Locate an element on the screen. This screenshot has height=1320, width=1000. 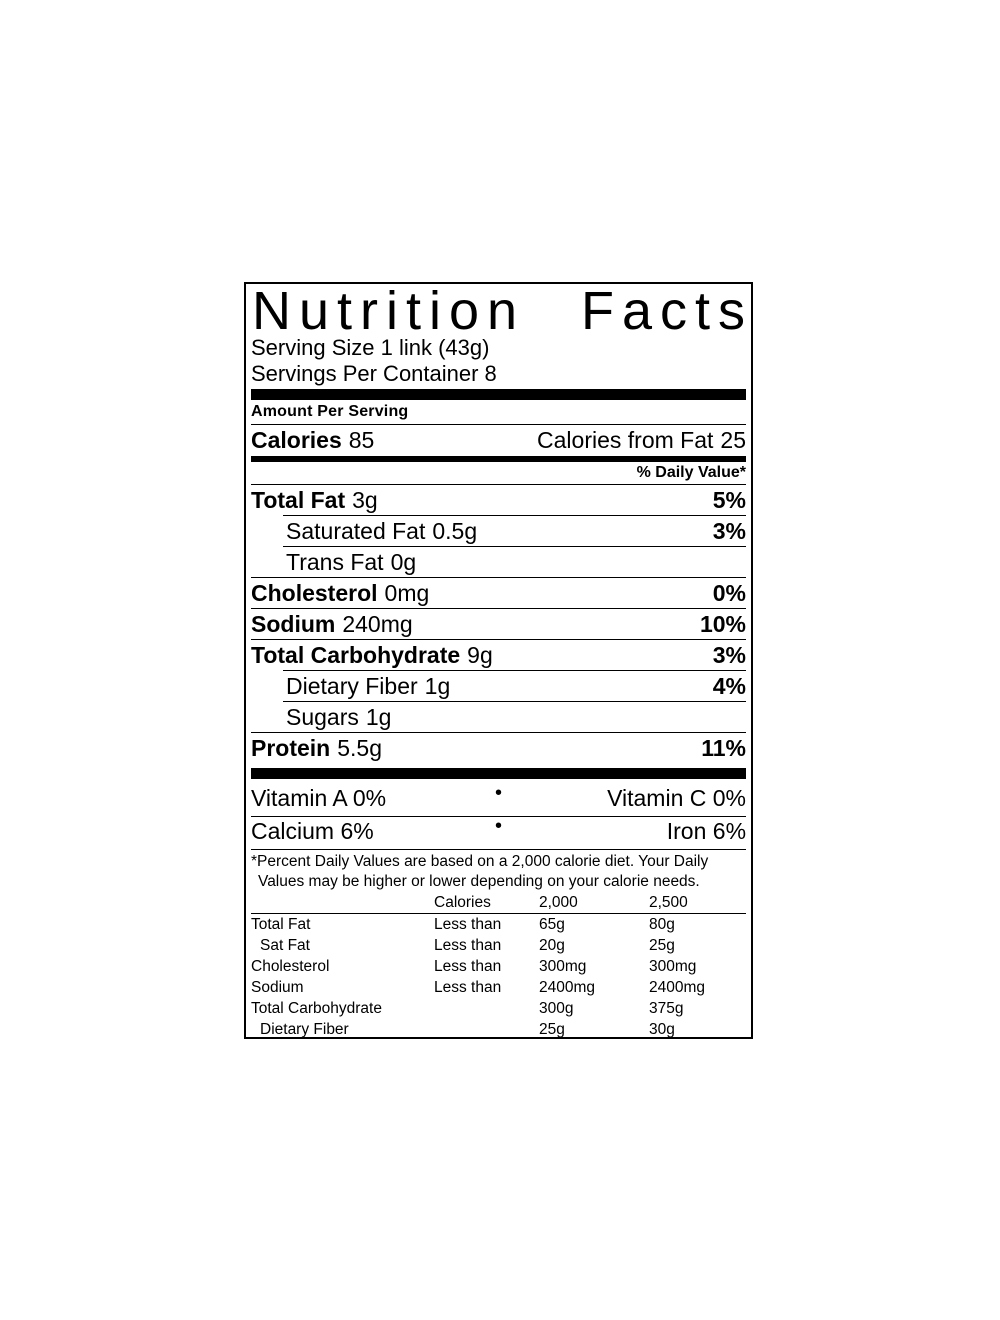
nutrient-cell: Saturated Fat 0.5g is located at coordinates (364, 531).